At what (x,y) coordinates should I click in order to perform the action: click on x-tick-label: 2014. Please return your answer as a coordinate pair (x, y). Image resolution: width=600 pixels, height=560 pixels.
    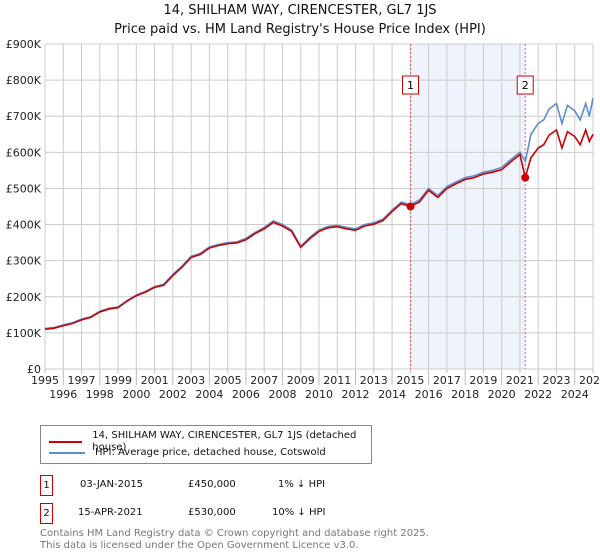
    Looking at the image, I should click on (392, 394).